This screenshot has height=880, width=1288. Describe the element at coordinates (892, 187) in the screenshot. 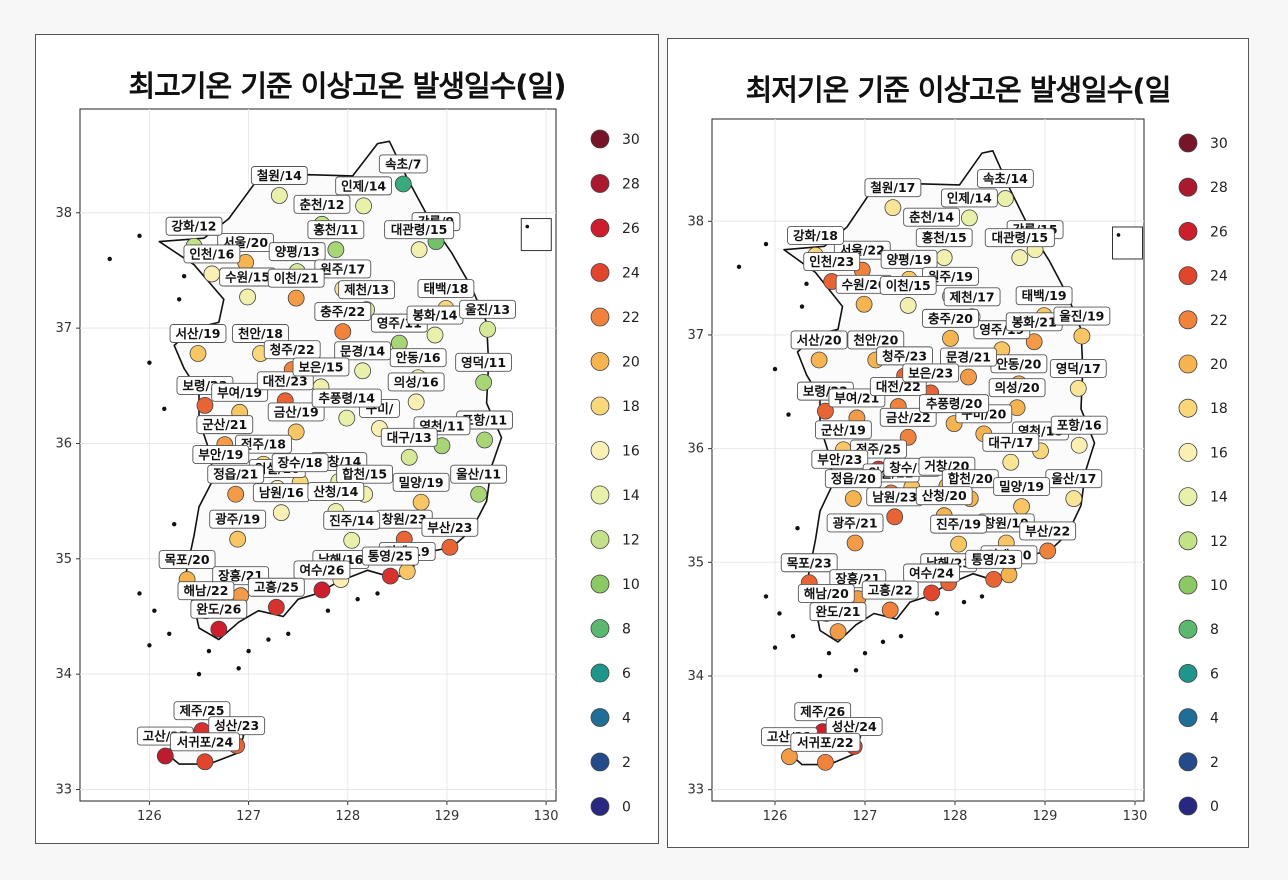

I see `label-text: 철원/17` at that location.